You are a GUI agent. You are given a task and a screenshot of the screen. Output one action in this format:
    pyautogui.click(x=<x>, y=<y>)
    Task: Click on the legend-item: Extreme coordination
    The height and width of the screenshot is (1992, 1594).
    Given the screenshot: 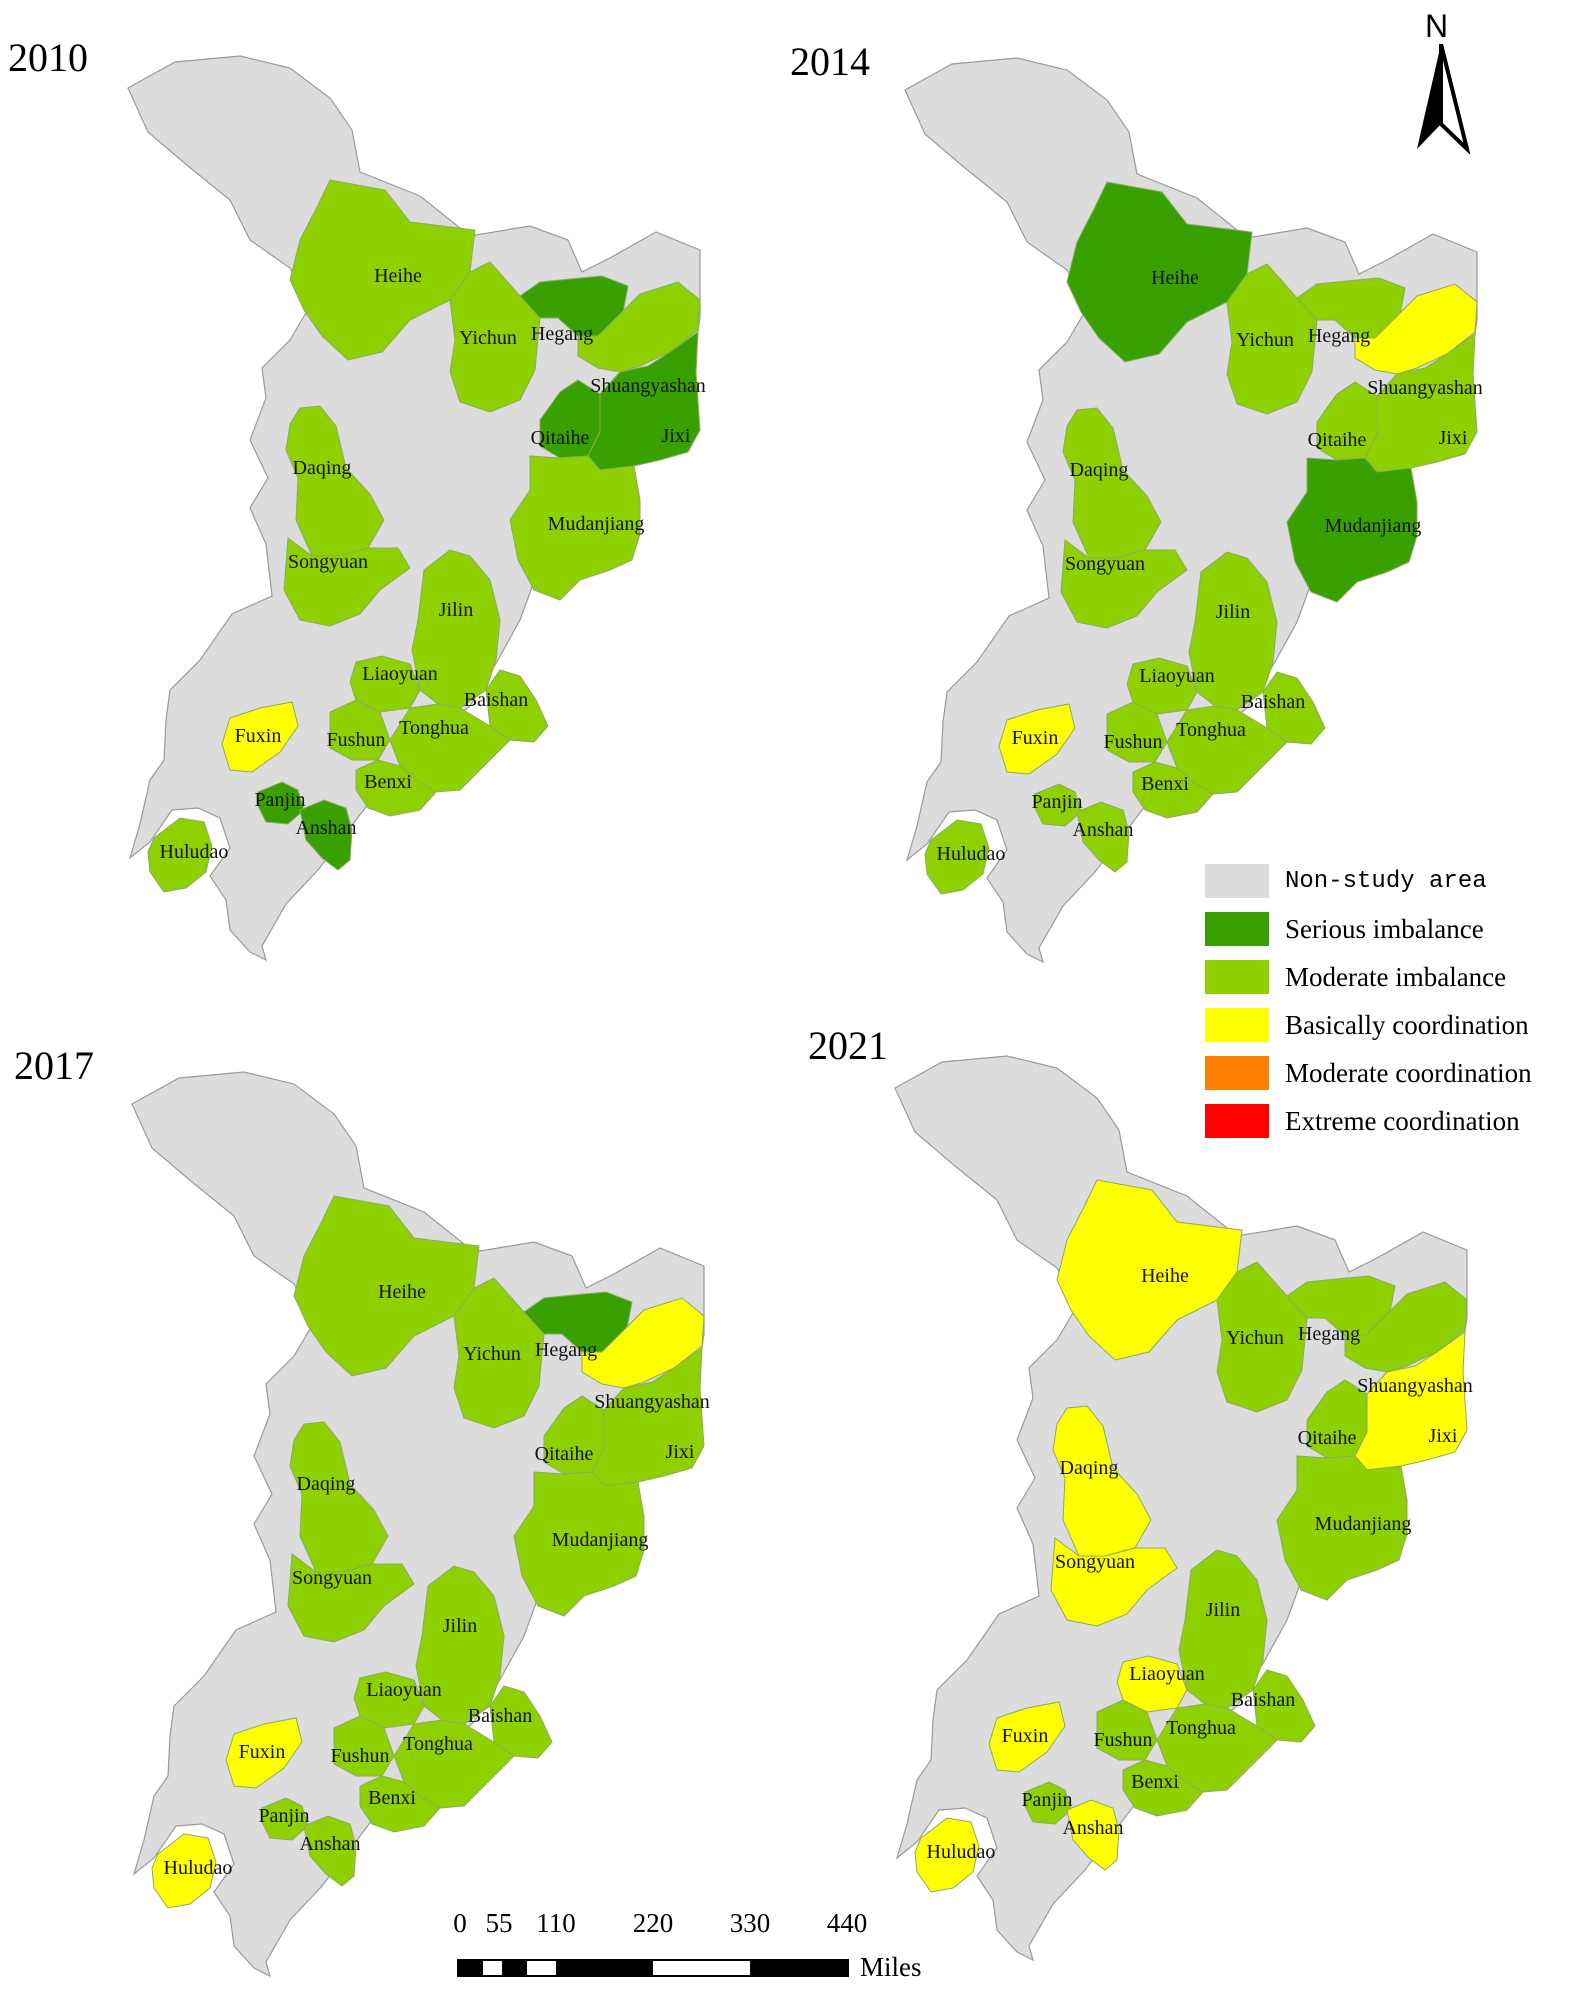 What is the action you would take?
    pyautogui.click(x=1397, y=1121)
    